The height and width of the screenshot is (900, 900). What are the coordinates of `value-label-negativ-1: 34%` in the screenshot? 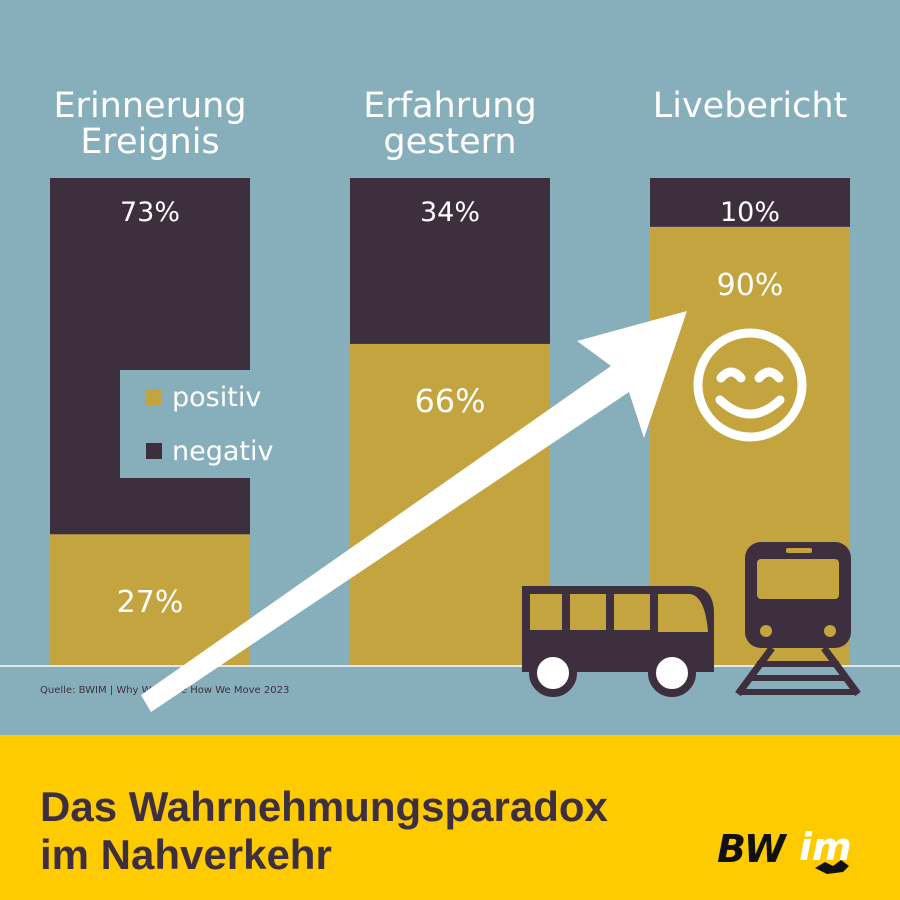 It's located at (450, 212).